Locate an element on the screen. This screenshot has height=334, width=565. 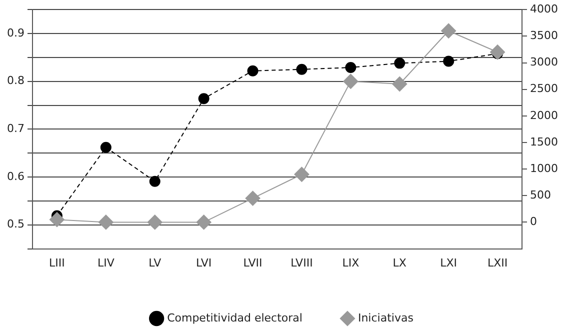
y2-tick-label: 1500 is located at coordinates (544, 141).